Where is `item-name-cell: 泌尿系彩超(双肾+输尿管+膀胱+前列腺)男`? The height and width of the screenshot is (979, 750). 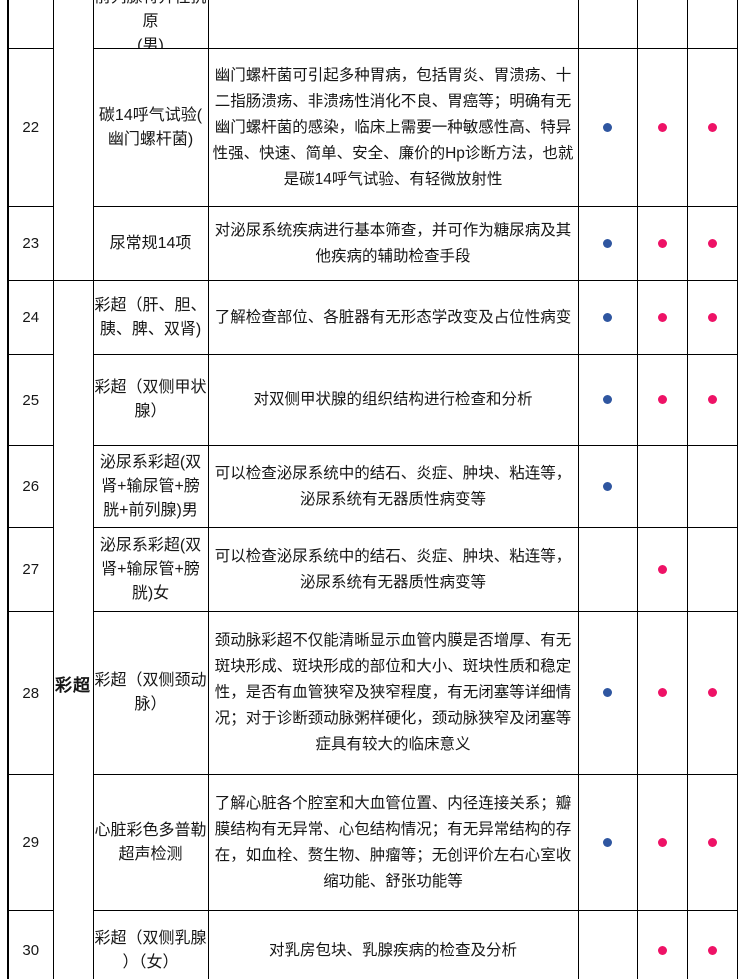
item-name-cell: 泌尿系彩超(双肾+输尿管+膀胱+前列腺)男 is located at coordinates (150, 486).